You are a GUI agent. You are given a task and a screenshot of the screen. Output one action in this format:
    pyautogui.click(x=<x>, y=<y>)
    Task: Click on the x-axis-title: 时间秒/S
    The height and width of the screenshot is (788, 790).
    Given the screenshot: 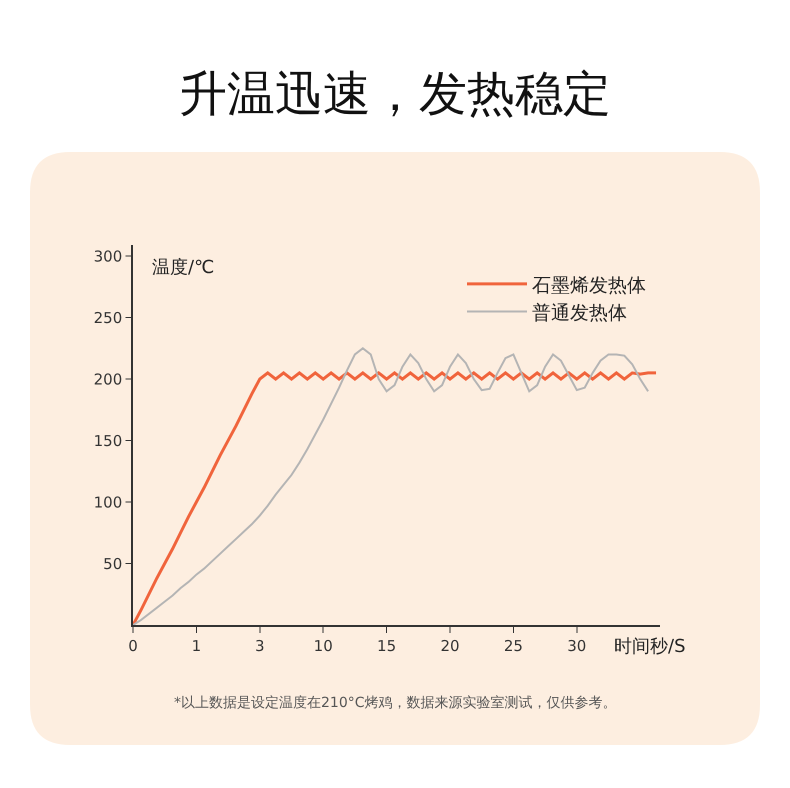 What is the action you would take?
    pyautogui.click(x=650, y=646)
    